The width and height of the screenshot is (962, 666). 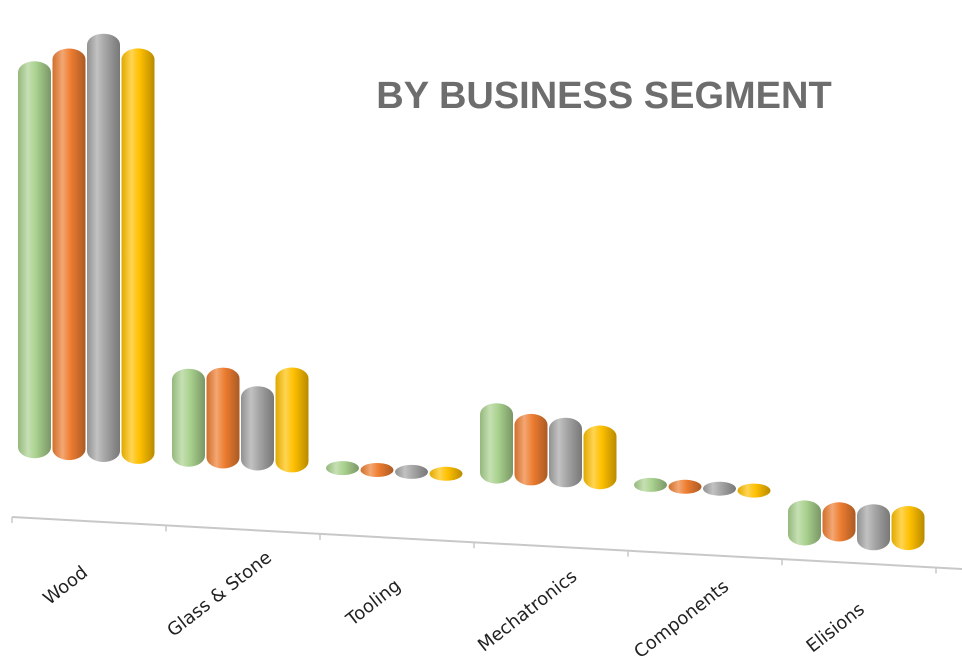 I want to click on category-label: Wood, so click(x=65, y=585).